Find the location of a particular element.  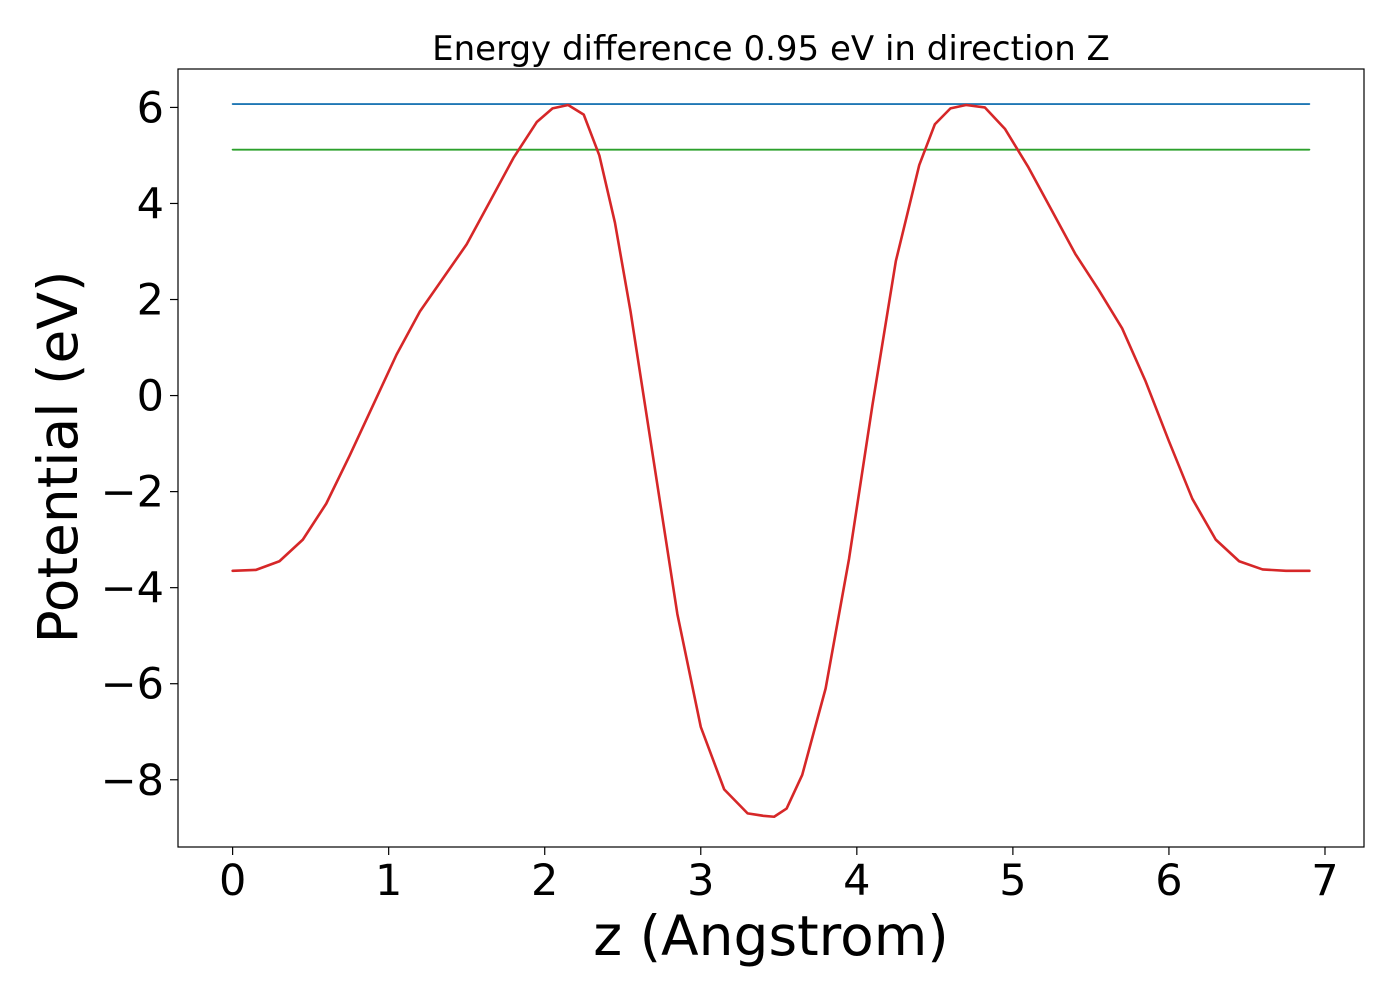

x-axis-label: z (Angstrom) is located at coordinates (771, 936).